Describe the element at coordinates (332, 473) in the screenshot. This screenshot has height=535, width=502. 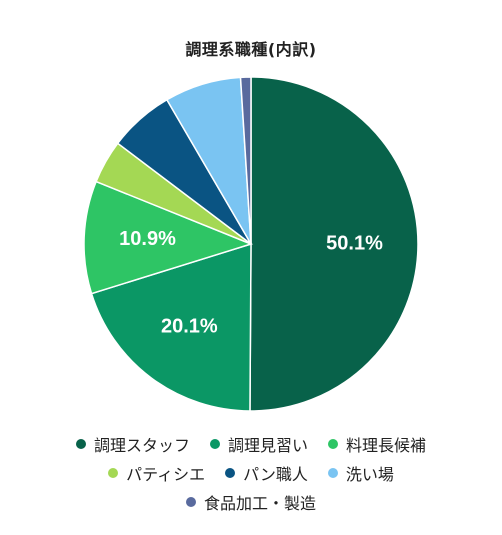
I see `legend-swatch-dishwasher` at that location.